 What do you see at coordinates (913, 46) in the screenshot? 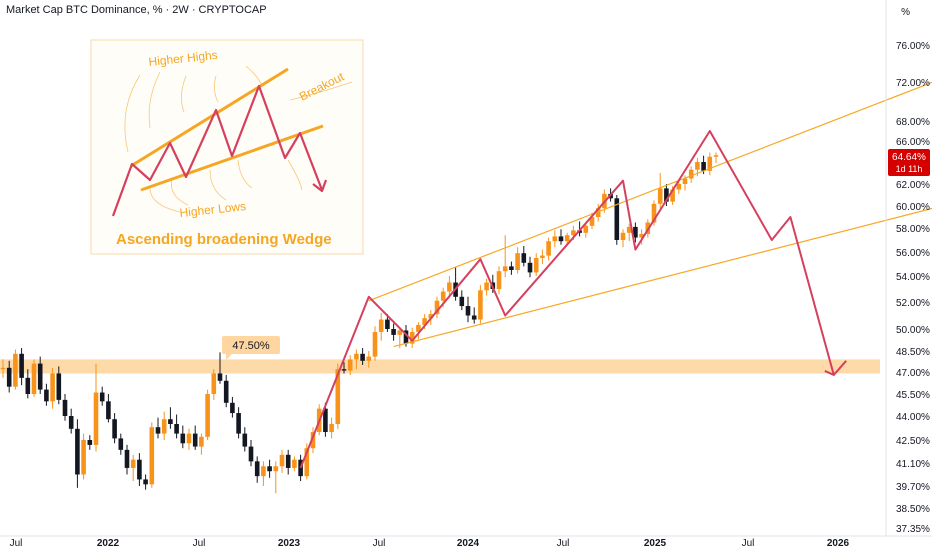
I see `y-tick-label: 76.00%` at bounding box center [913, 46].